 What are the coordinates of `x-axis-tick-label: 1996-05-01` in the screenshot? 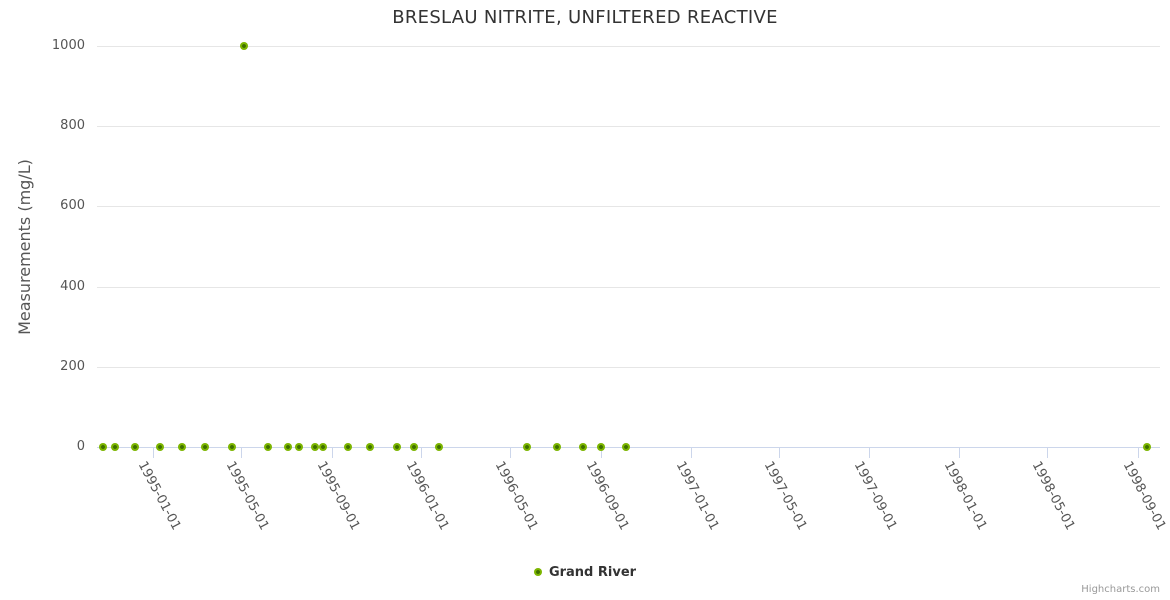 It's located at (516, 496).